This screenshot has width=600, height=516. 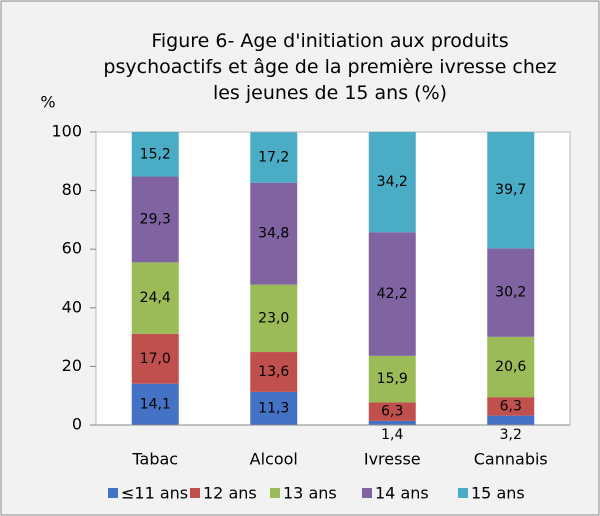 I want to click on value-label: 3,2, so click(x=511, y=435).